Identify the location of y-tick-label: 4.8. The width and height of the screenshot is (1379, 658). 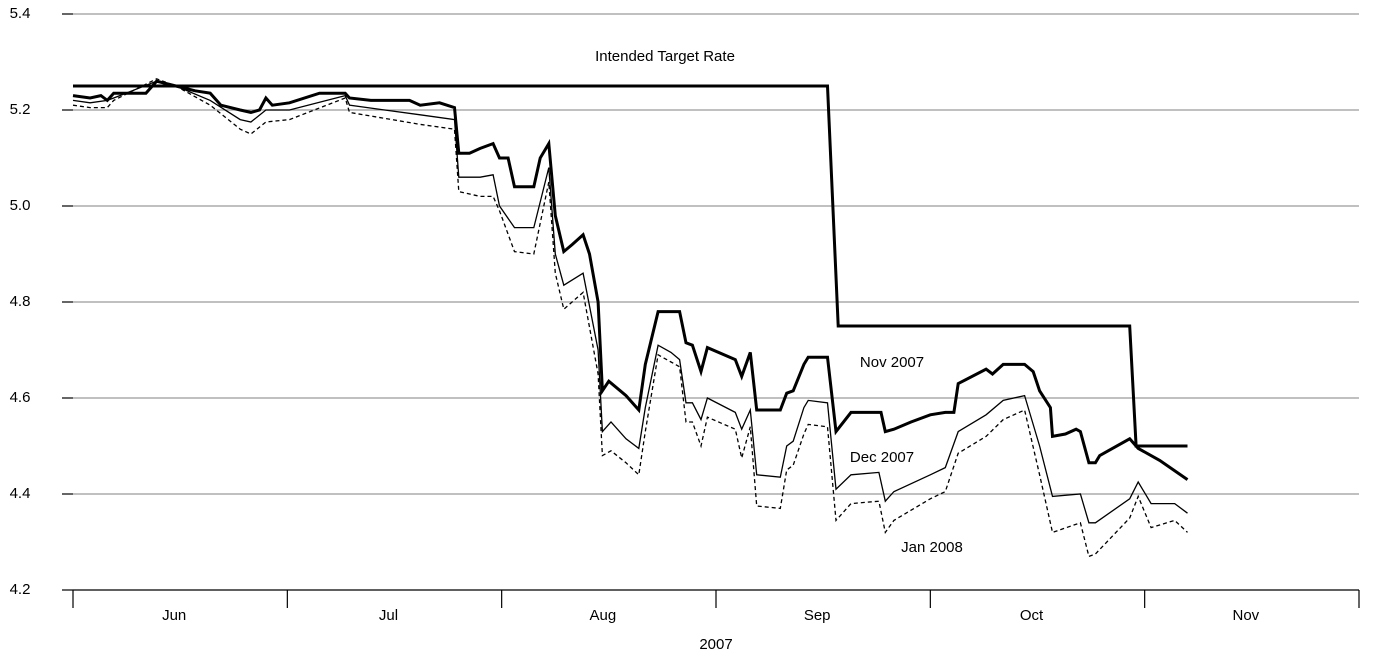
(20, 301).